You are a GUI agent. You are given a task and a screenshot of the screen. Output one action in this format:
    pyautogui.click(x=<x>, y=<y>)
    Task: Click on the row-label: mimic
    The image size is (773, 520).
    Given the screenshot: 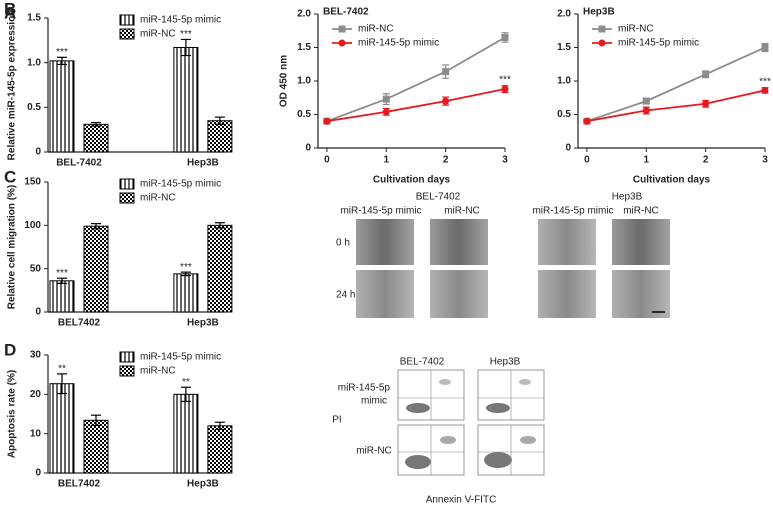 What is the action you would take?
    pyautogui.click(x=374, y=401)
    